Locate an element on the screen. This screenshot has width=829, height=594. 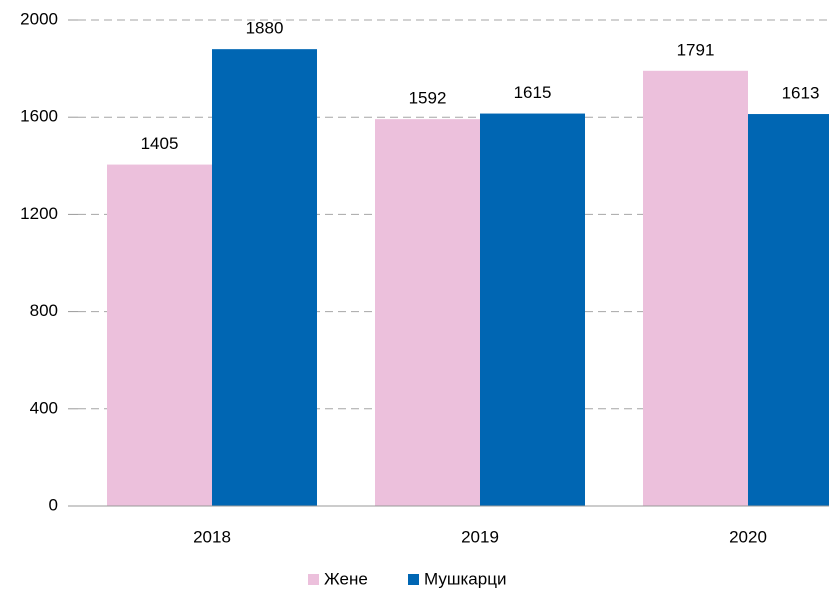
legend-label: Мушкарци is located at coordinates (465, 578).